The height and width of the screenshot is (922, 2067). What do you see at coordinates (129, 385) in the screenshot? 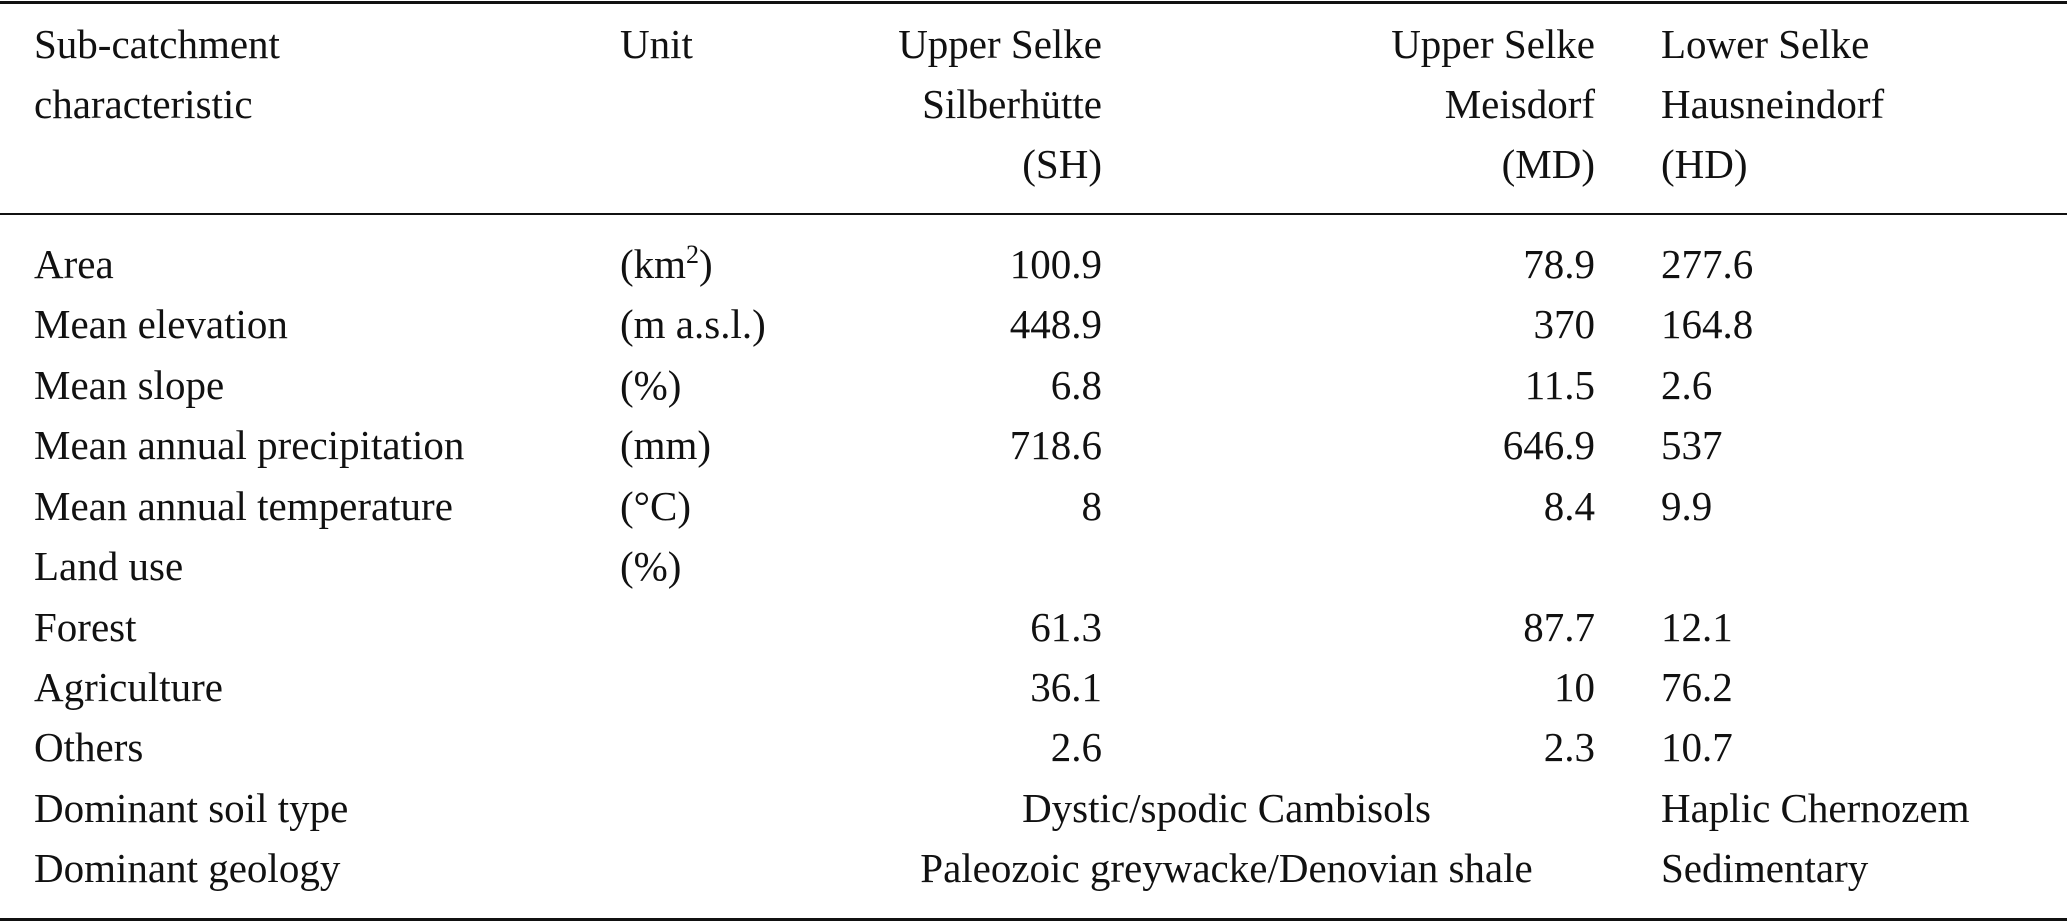
I see `row-name: Mean slope` at bounding box center [129, 385].